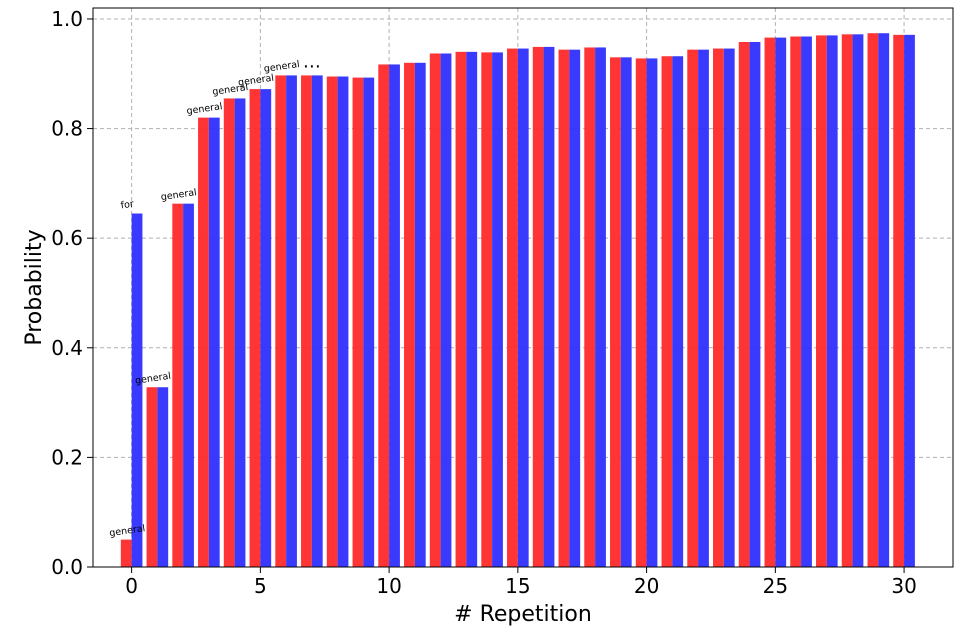  Describe the element at coordinates (34, 287) in the screenshot. I see `y-axis-label: Probability` at that location.